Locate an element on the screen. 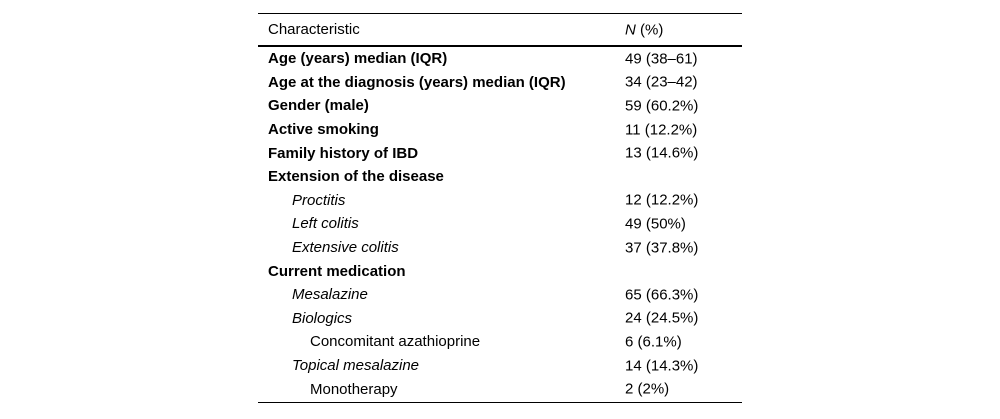 This screenshot has width=1000, height=419. table-row: Gender (male) 59 (60.2%) is located at coordinates (500, 106).